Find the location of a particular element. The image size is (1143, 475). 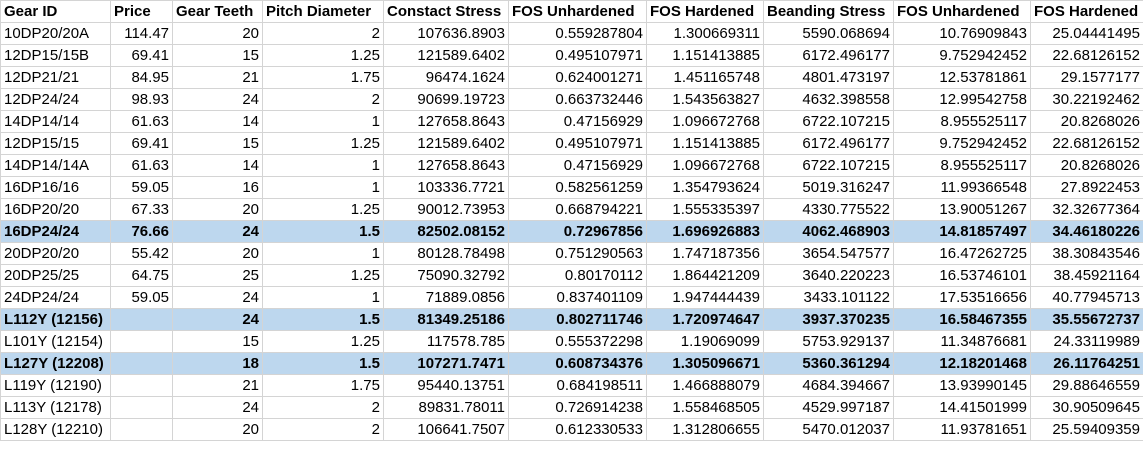

cell-contact-stress: 75090.32792 is located at coordinates (446, 275).